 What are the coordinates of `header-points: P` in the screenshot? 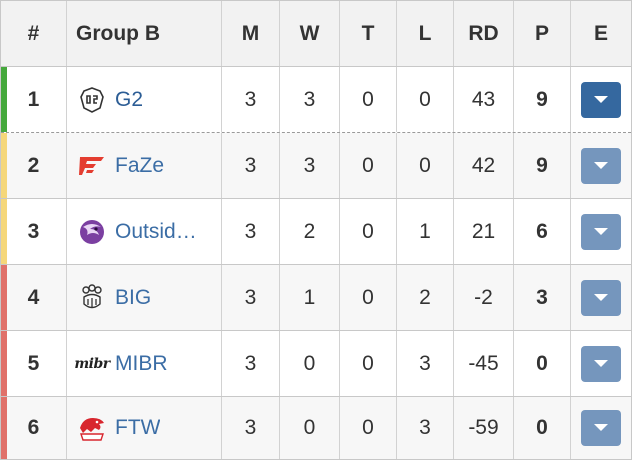 It's located at (542, 33).